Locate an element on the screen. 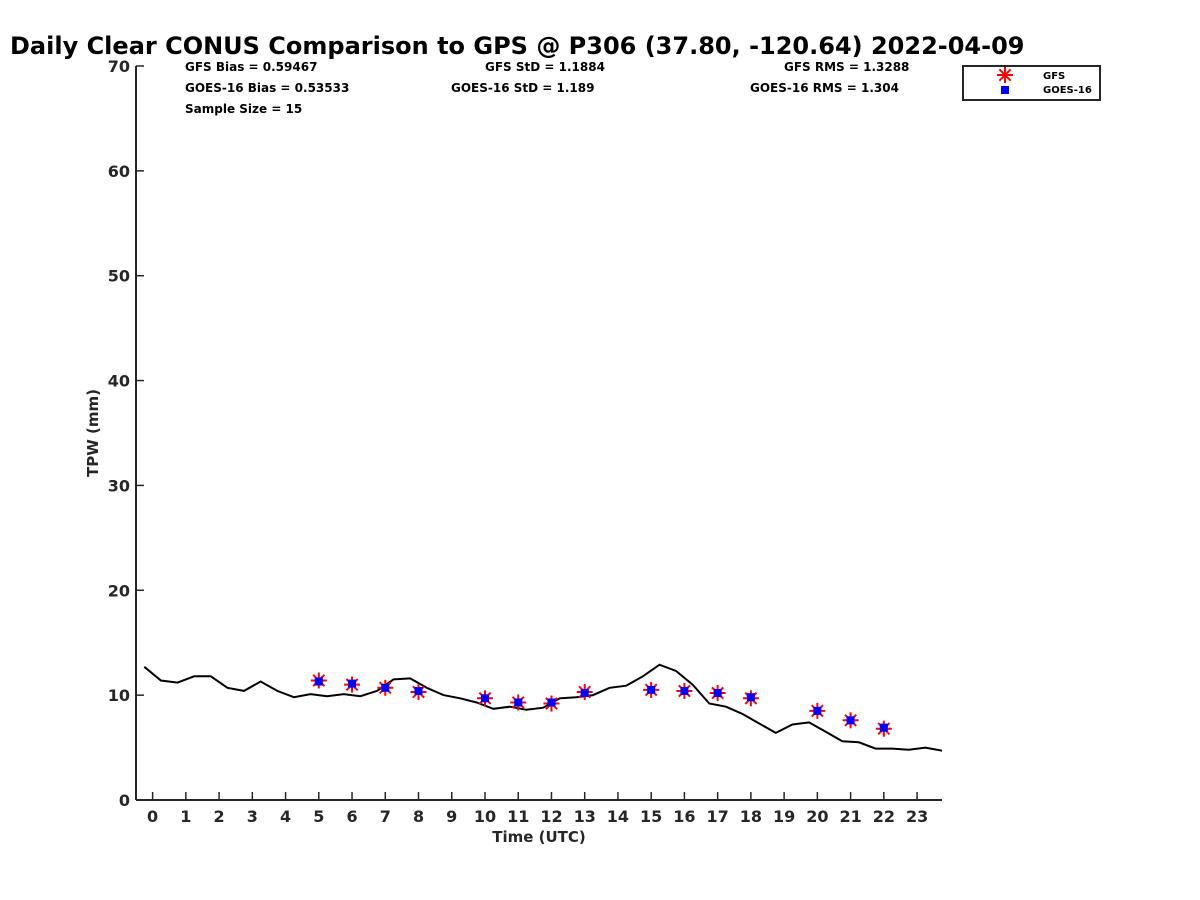 The image size is (1200, 900). x-tick-label: 7 is located at coordinates (385, 816).